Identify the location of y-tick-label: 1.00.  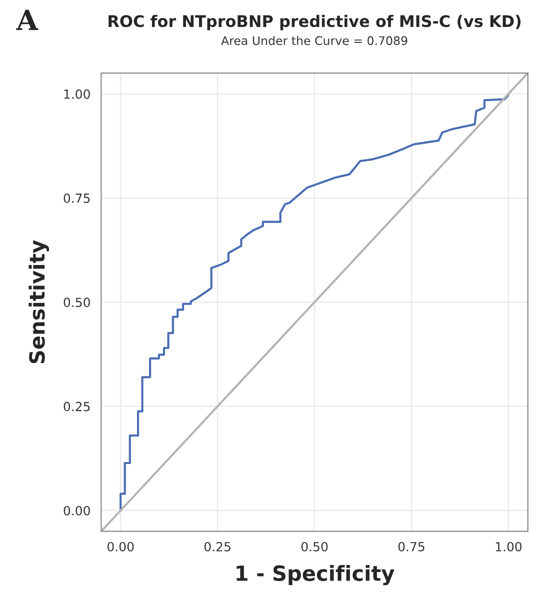
(77, 94).